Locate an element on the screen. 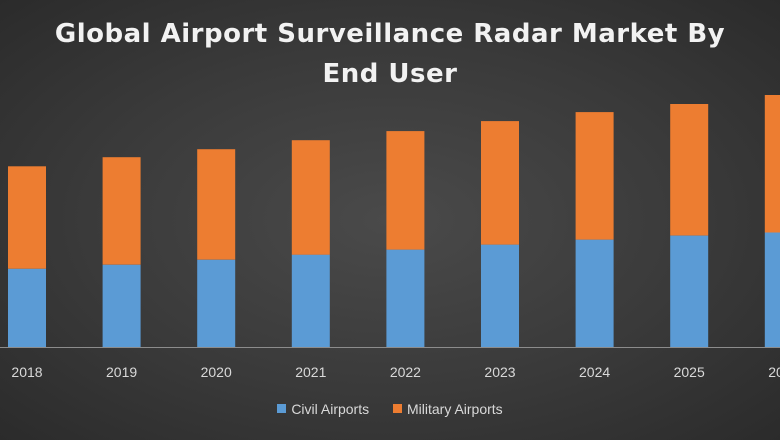 The image size is (780, 440). bar-civil-airports-2023 is located at coordinates (500, 295).